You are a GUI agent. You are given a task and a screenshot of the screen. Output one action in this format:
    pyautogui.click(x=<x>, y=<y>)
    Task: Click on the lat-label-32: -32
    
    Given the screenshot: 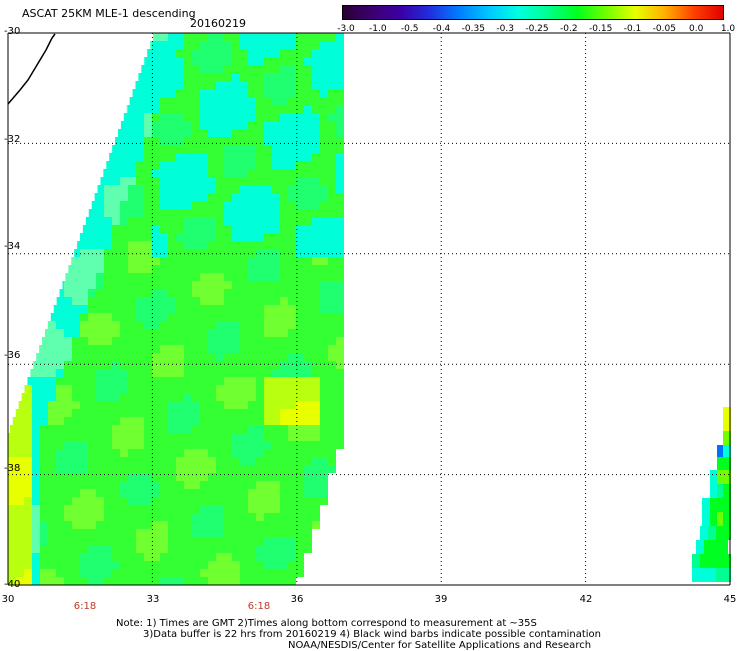 What is the action you would take?
    pyautogui.click(x=12, y=139)
    